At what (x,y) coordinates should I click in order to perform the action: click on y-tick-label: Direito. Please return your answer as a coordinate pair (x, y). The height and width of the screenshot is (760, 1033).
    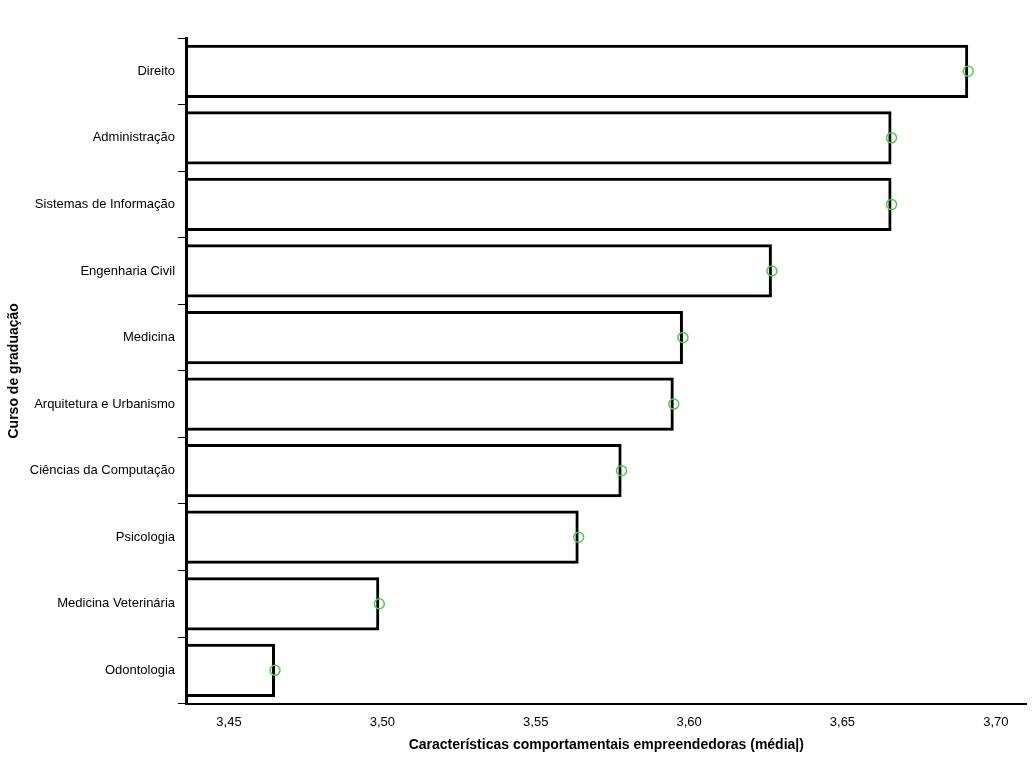
    Looking at the image, I should click on (156, 70).